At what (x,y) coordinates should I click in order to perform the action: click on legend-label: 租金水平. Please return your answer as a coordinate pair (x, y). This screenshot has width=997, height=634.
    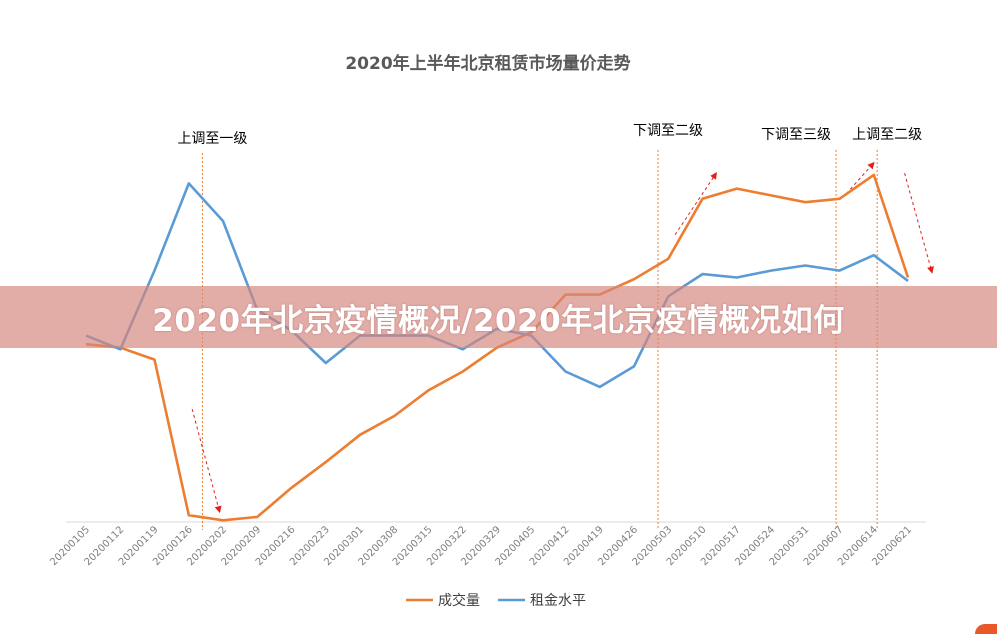
    Looking at the image, I should click on (558, 601).